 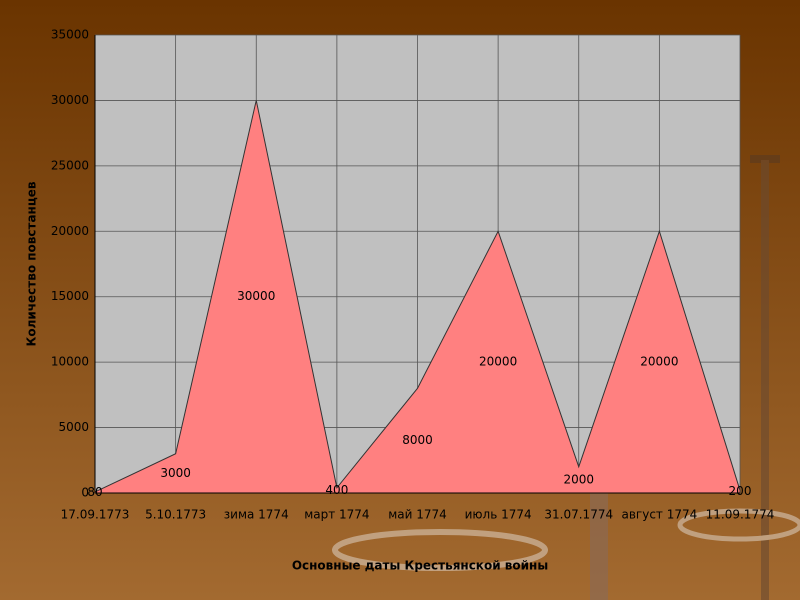 I want to click on x-axis-title: Основные даты Крестьянской войны, so click(x=420, y=566).